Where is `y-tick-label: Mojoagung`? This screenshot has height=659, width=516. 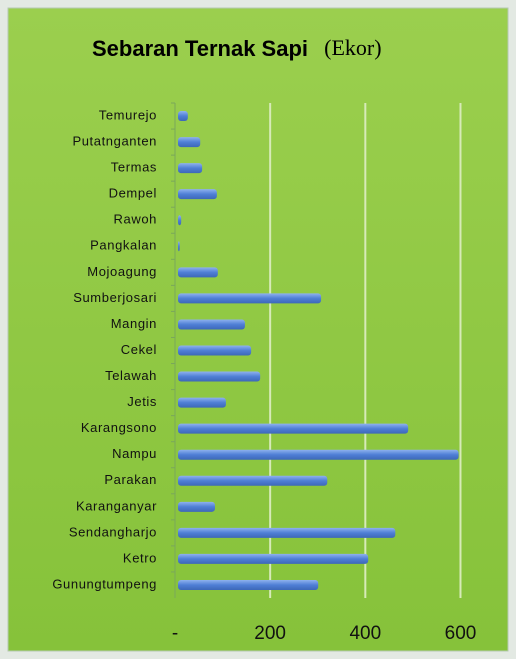 y-tick-label: Mojoagung is located at coordinates (122, 271).